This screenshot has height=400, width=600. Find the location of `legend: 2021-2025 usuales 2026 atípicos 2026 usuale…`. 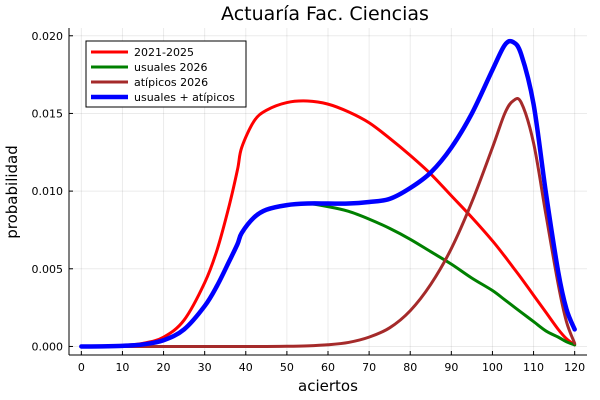

legend: 2021-2025 usuales 2026 atípicos 2026 usuale… is located at coordinates (166, 74).